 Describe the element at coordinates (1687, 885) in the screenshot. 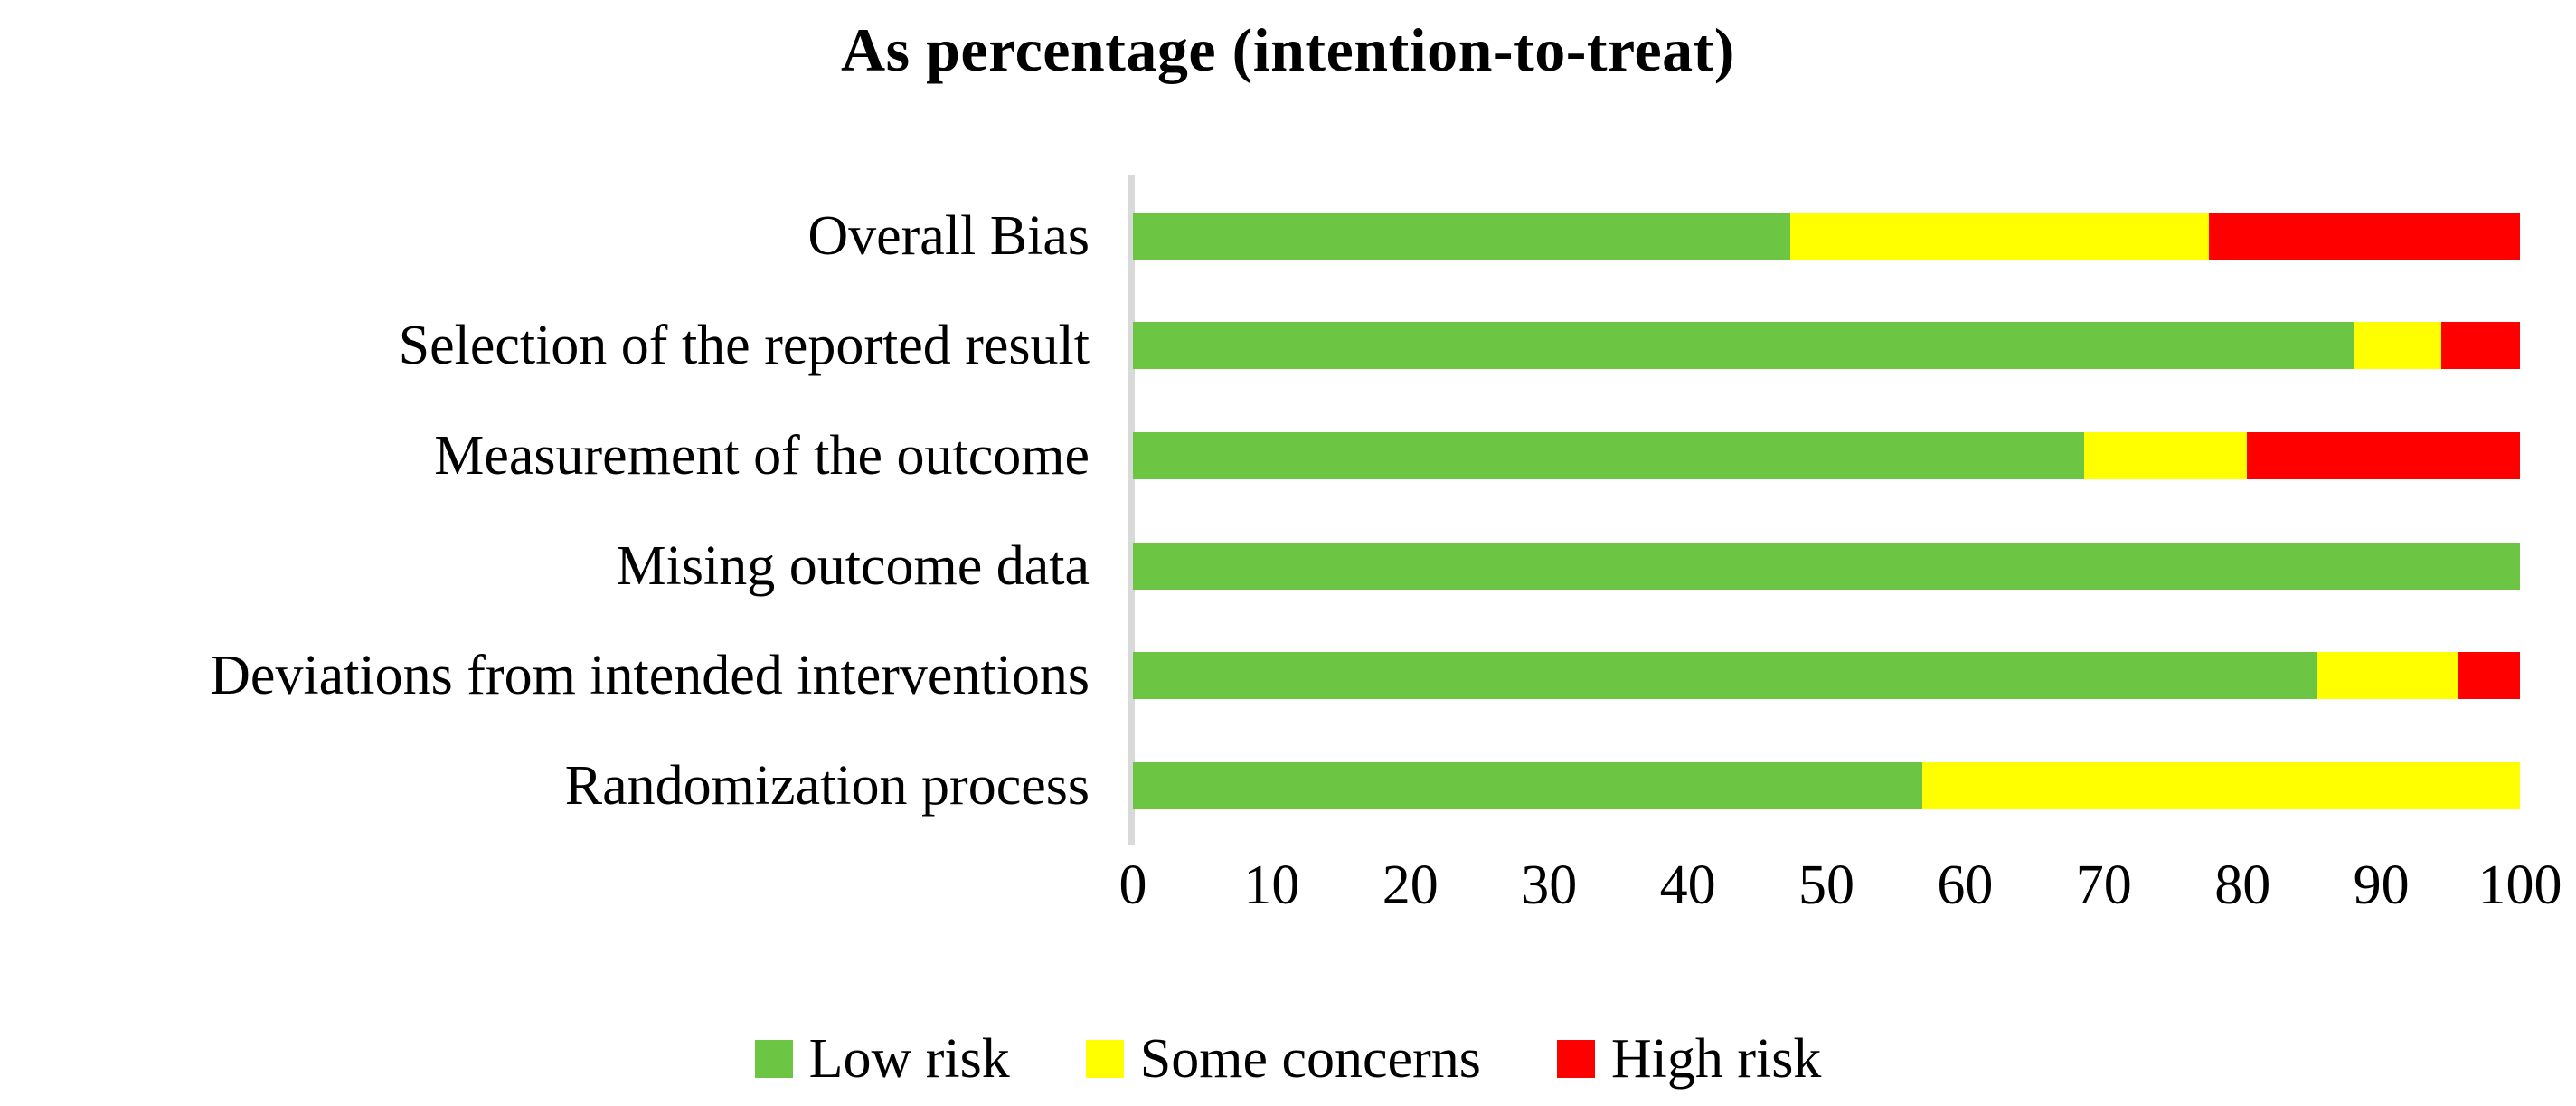

I see `x-tick-label: 40` at that location.